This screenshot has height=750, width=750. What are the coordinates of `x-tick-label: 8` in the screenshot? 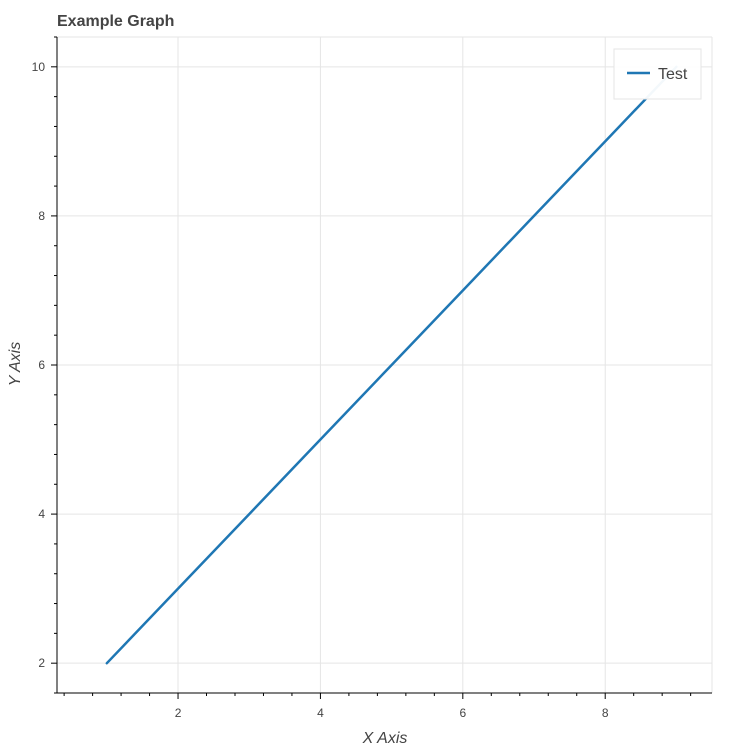 It's located at (605, 713).